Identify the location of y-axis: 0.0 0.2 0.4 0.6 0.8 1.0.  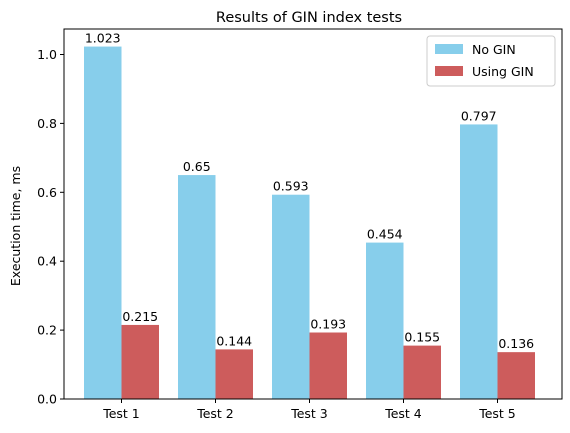
(50, 227).